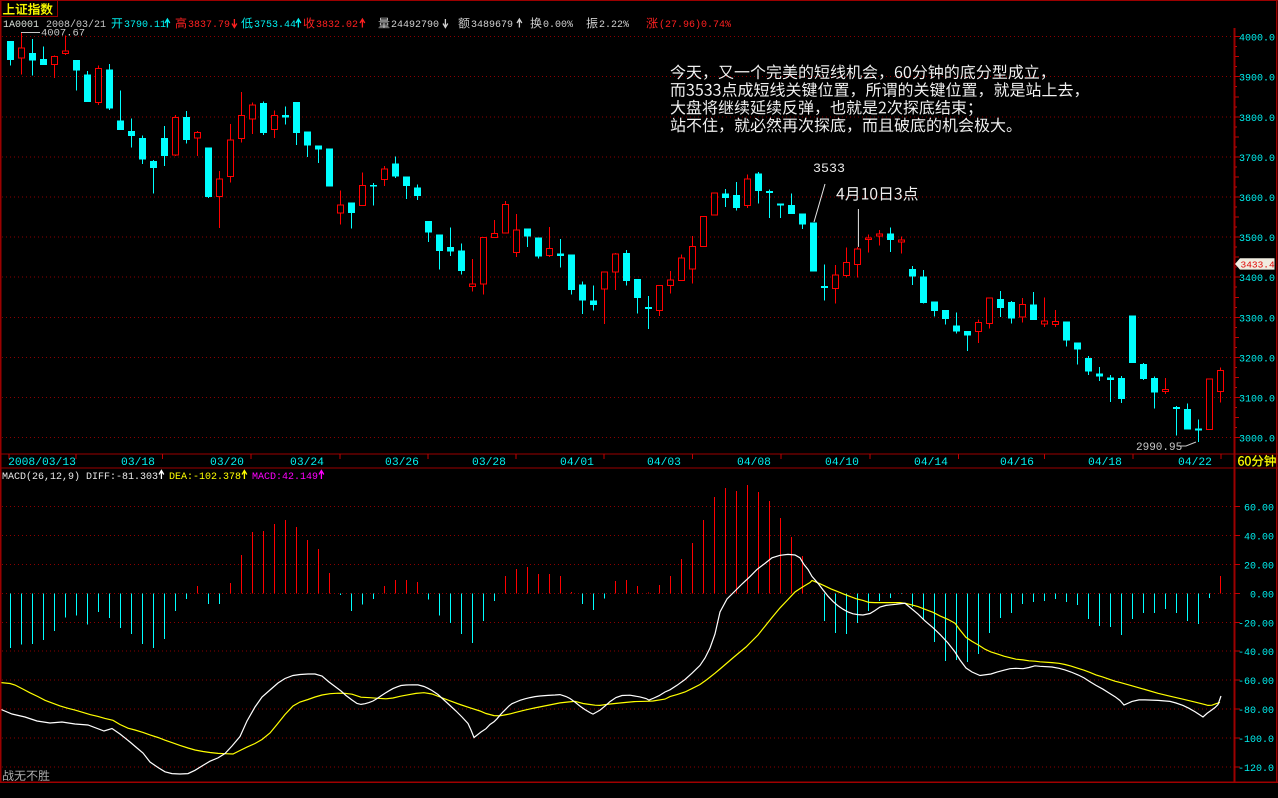 This screenshot has width=1278, height=798. I want to click on svg-text: 3790.11, so click(145, 25).